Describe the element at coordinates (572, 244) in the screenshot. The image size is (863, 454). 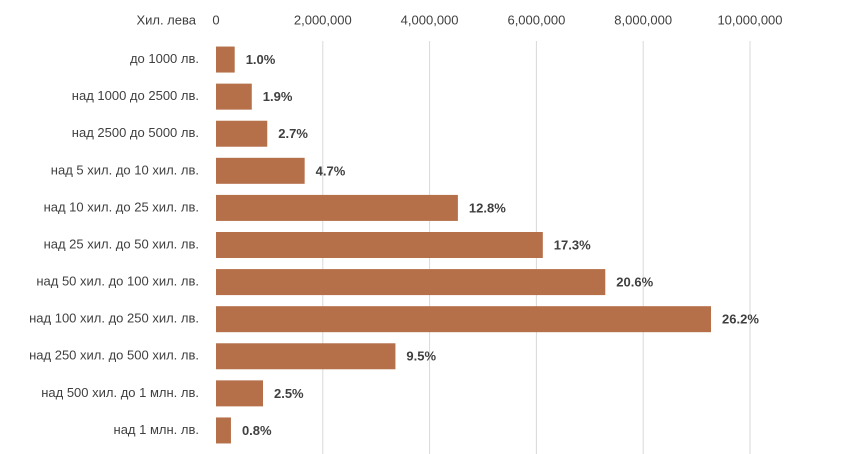
I see `value-label: 17.3%` at that location.